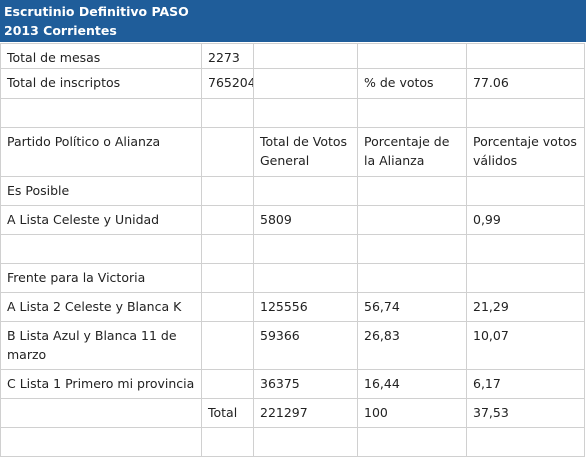 This screenshot has width=586, height=462. I want to click on total-alianza: 100, so click(412, 413).